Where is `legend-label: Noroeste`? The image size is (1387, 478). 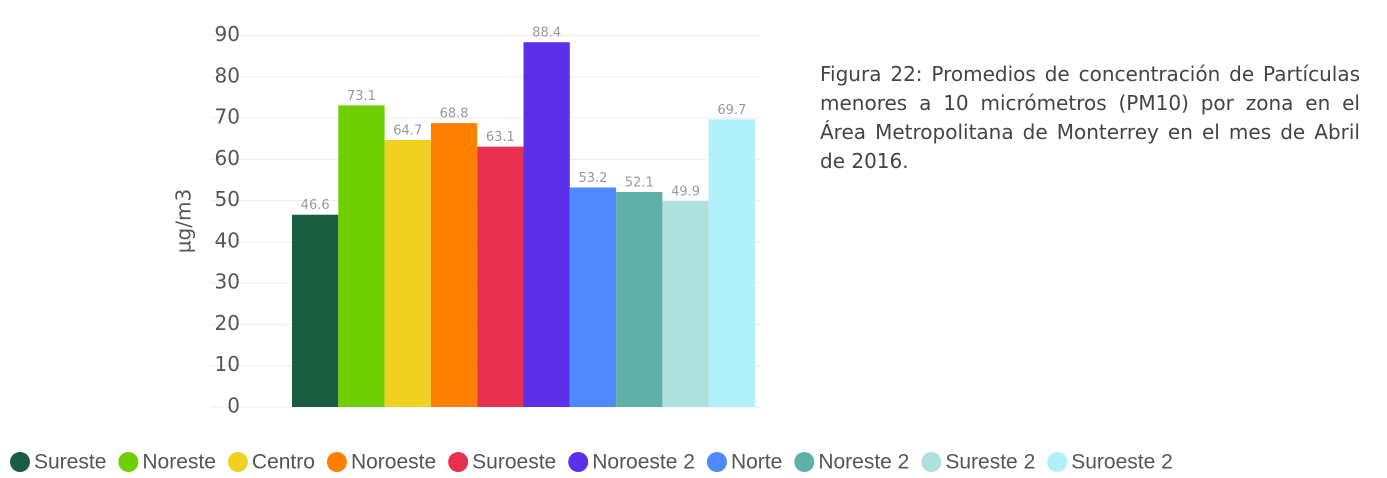
legend-label: Noroeste is located at coordinates (393, 462).